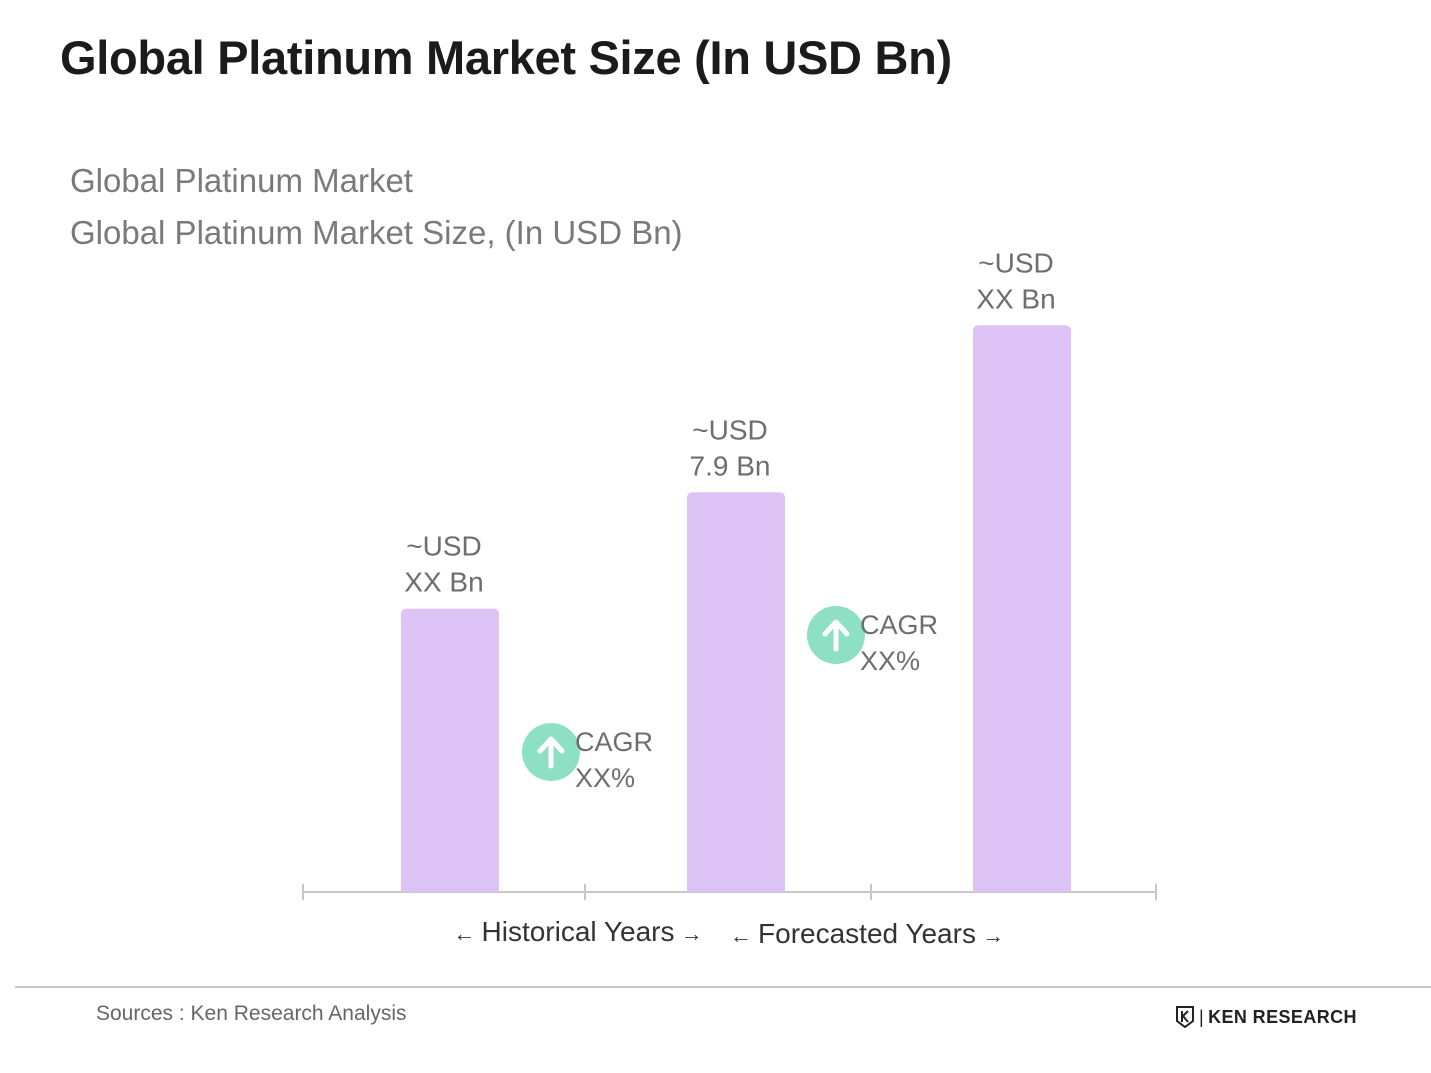 The height and width of the screenshot is (1073, 1431). What do you see at coordinates (251, 1013) in the screenshot?
I see `source-note: Sources : Ken Research Analysis` at bounding box center [251, 1013].